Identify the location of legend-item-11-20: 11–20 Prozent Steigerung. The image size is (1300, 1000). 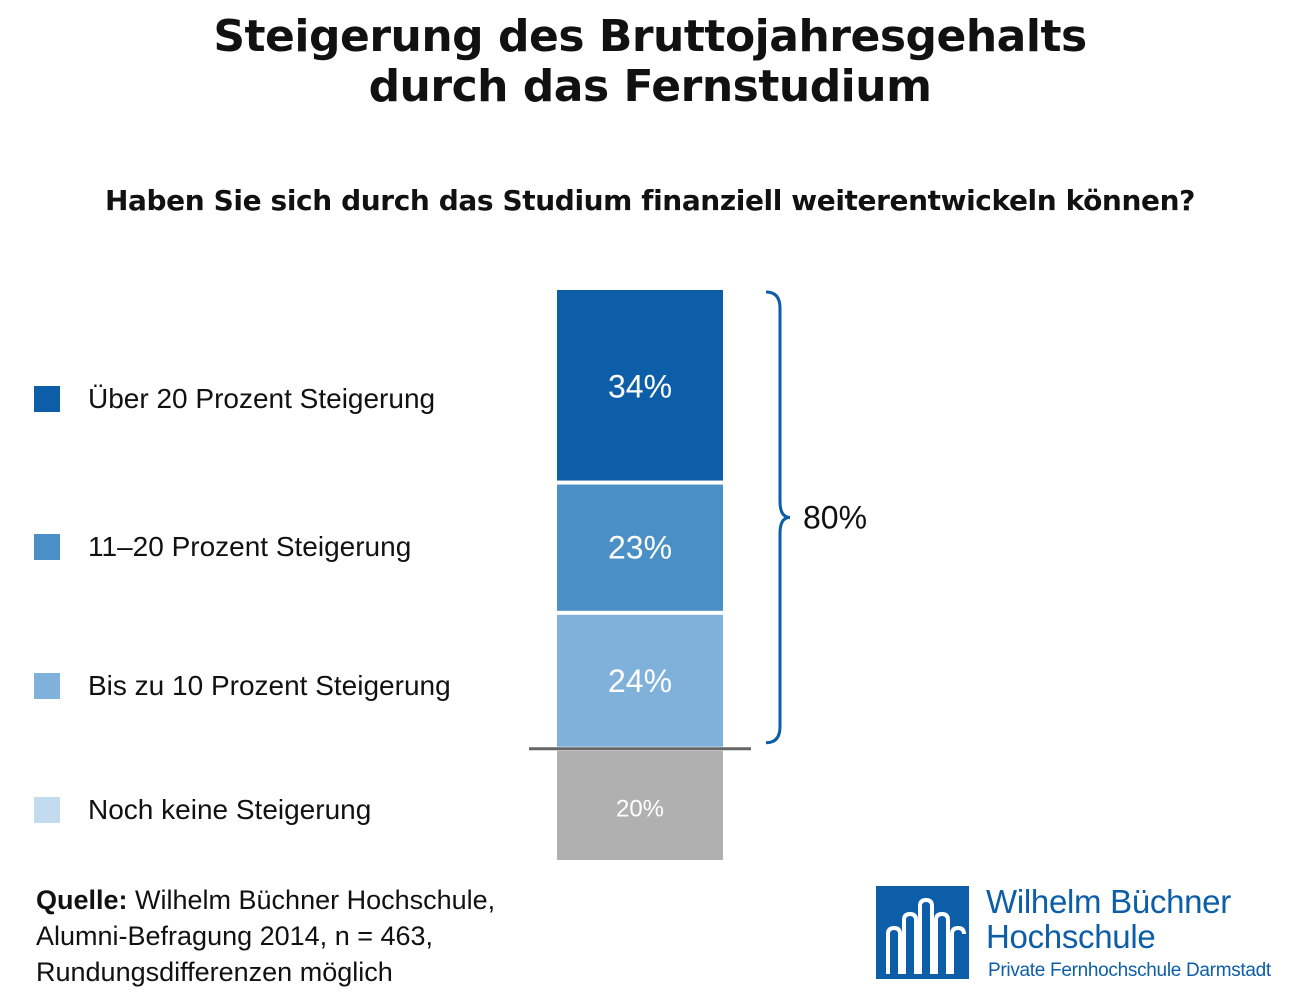
(223, 546).